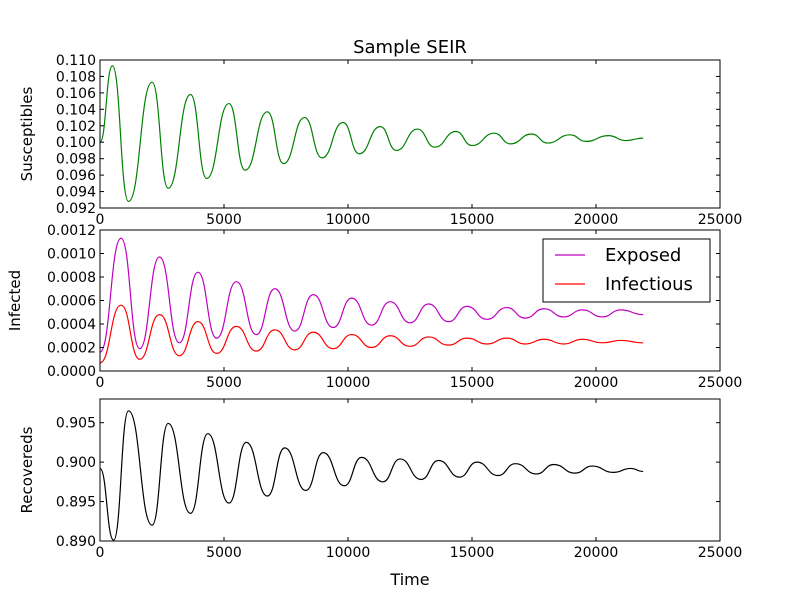 The image size is (800, 604). I want to click on y-tick-label: 0.905, so click(76, 424).